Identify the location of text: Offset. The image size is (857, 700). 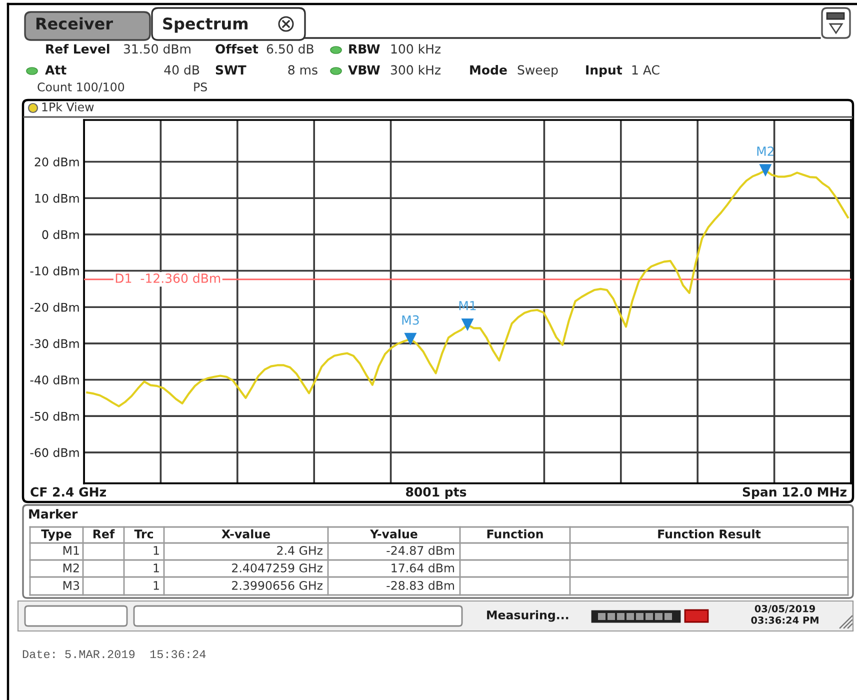
(237, 49).